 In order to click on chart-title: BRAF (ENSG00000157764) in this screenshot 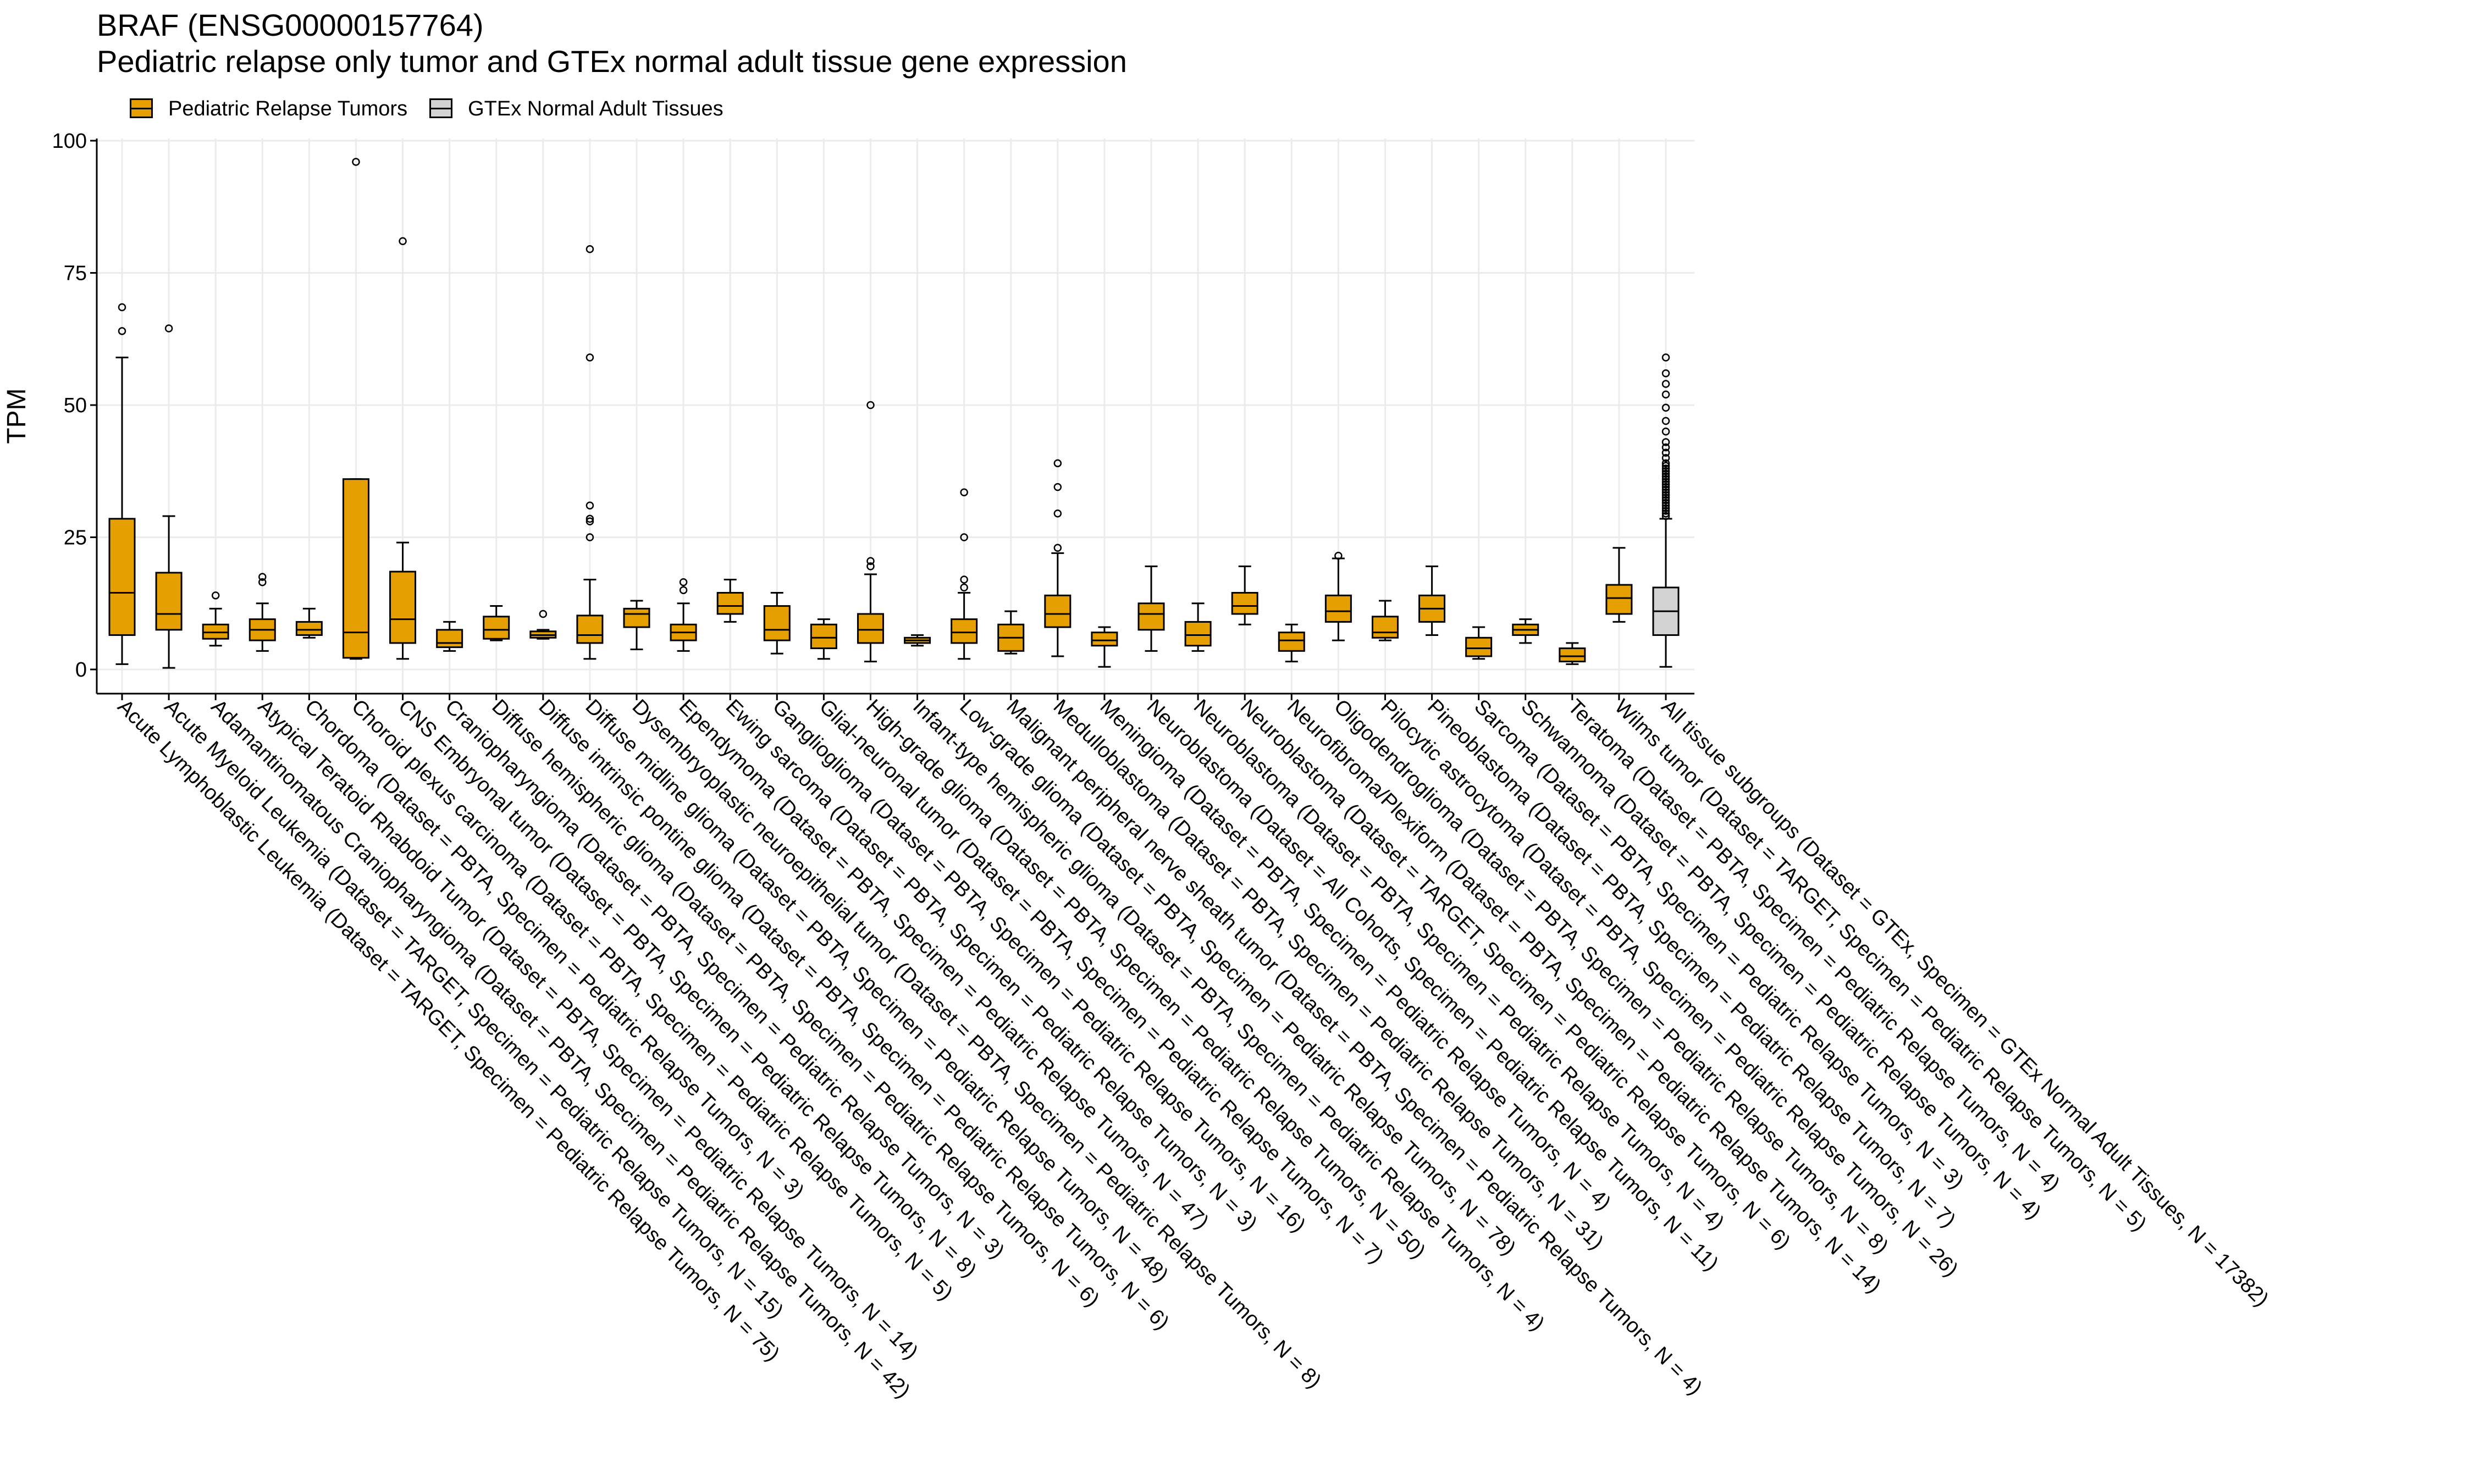, I will do `click(290, 25)`.